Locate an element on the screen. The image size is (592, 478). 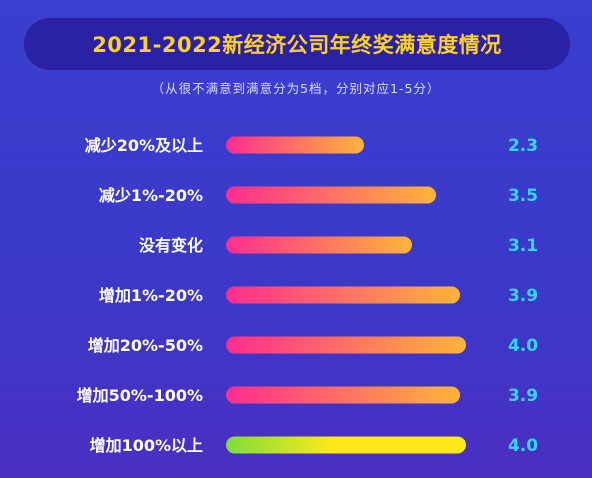
category-label: 减少20%及以上 is located at coordinates (144, 145).